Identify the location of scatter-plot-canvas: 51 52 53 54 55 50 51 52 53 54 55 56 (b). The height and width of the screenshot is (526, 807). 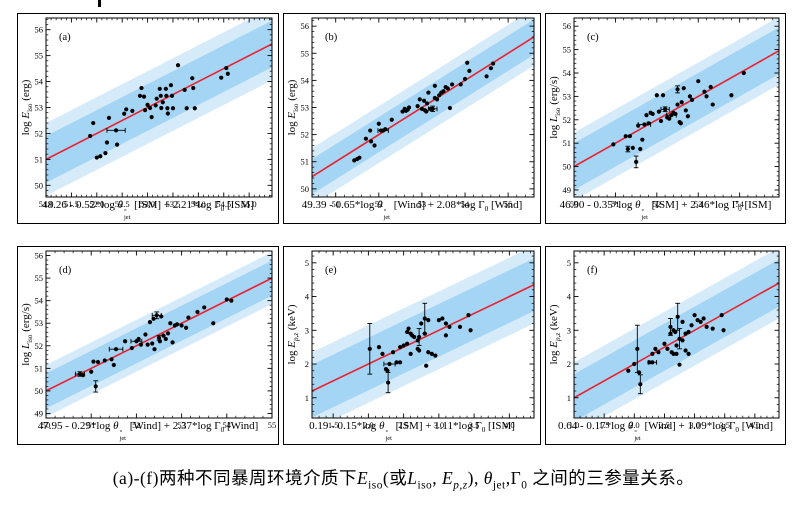
(418, 113).